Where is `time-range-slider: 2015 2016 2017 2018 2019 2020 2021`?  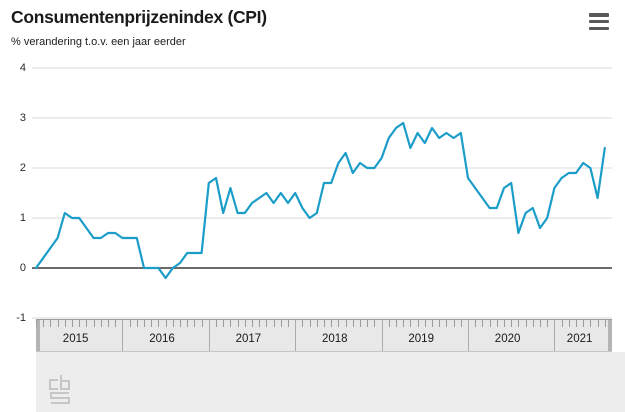 time-range-slider: 2015 2016 2017 2018 2019 2020 2021 is located at coordinates (324, 335).